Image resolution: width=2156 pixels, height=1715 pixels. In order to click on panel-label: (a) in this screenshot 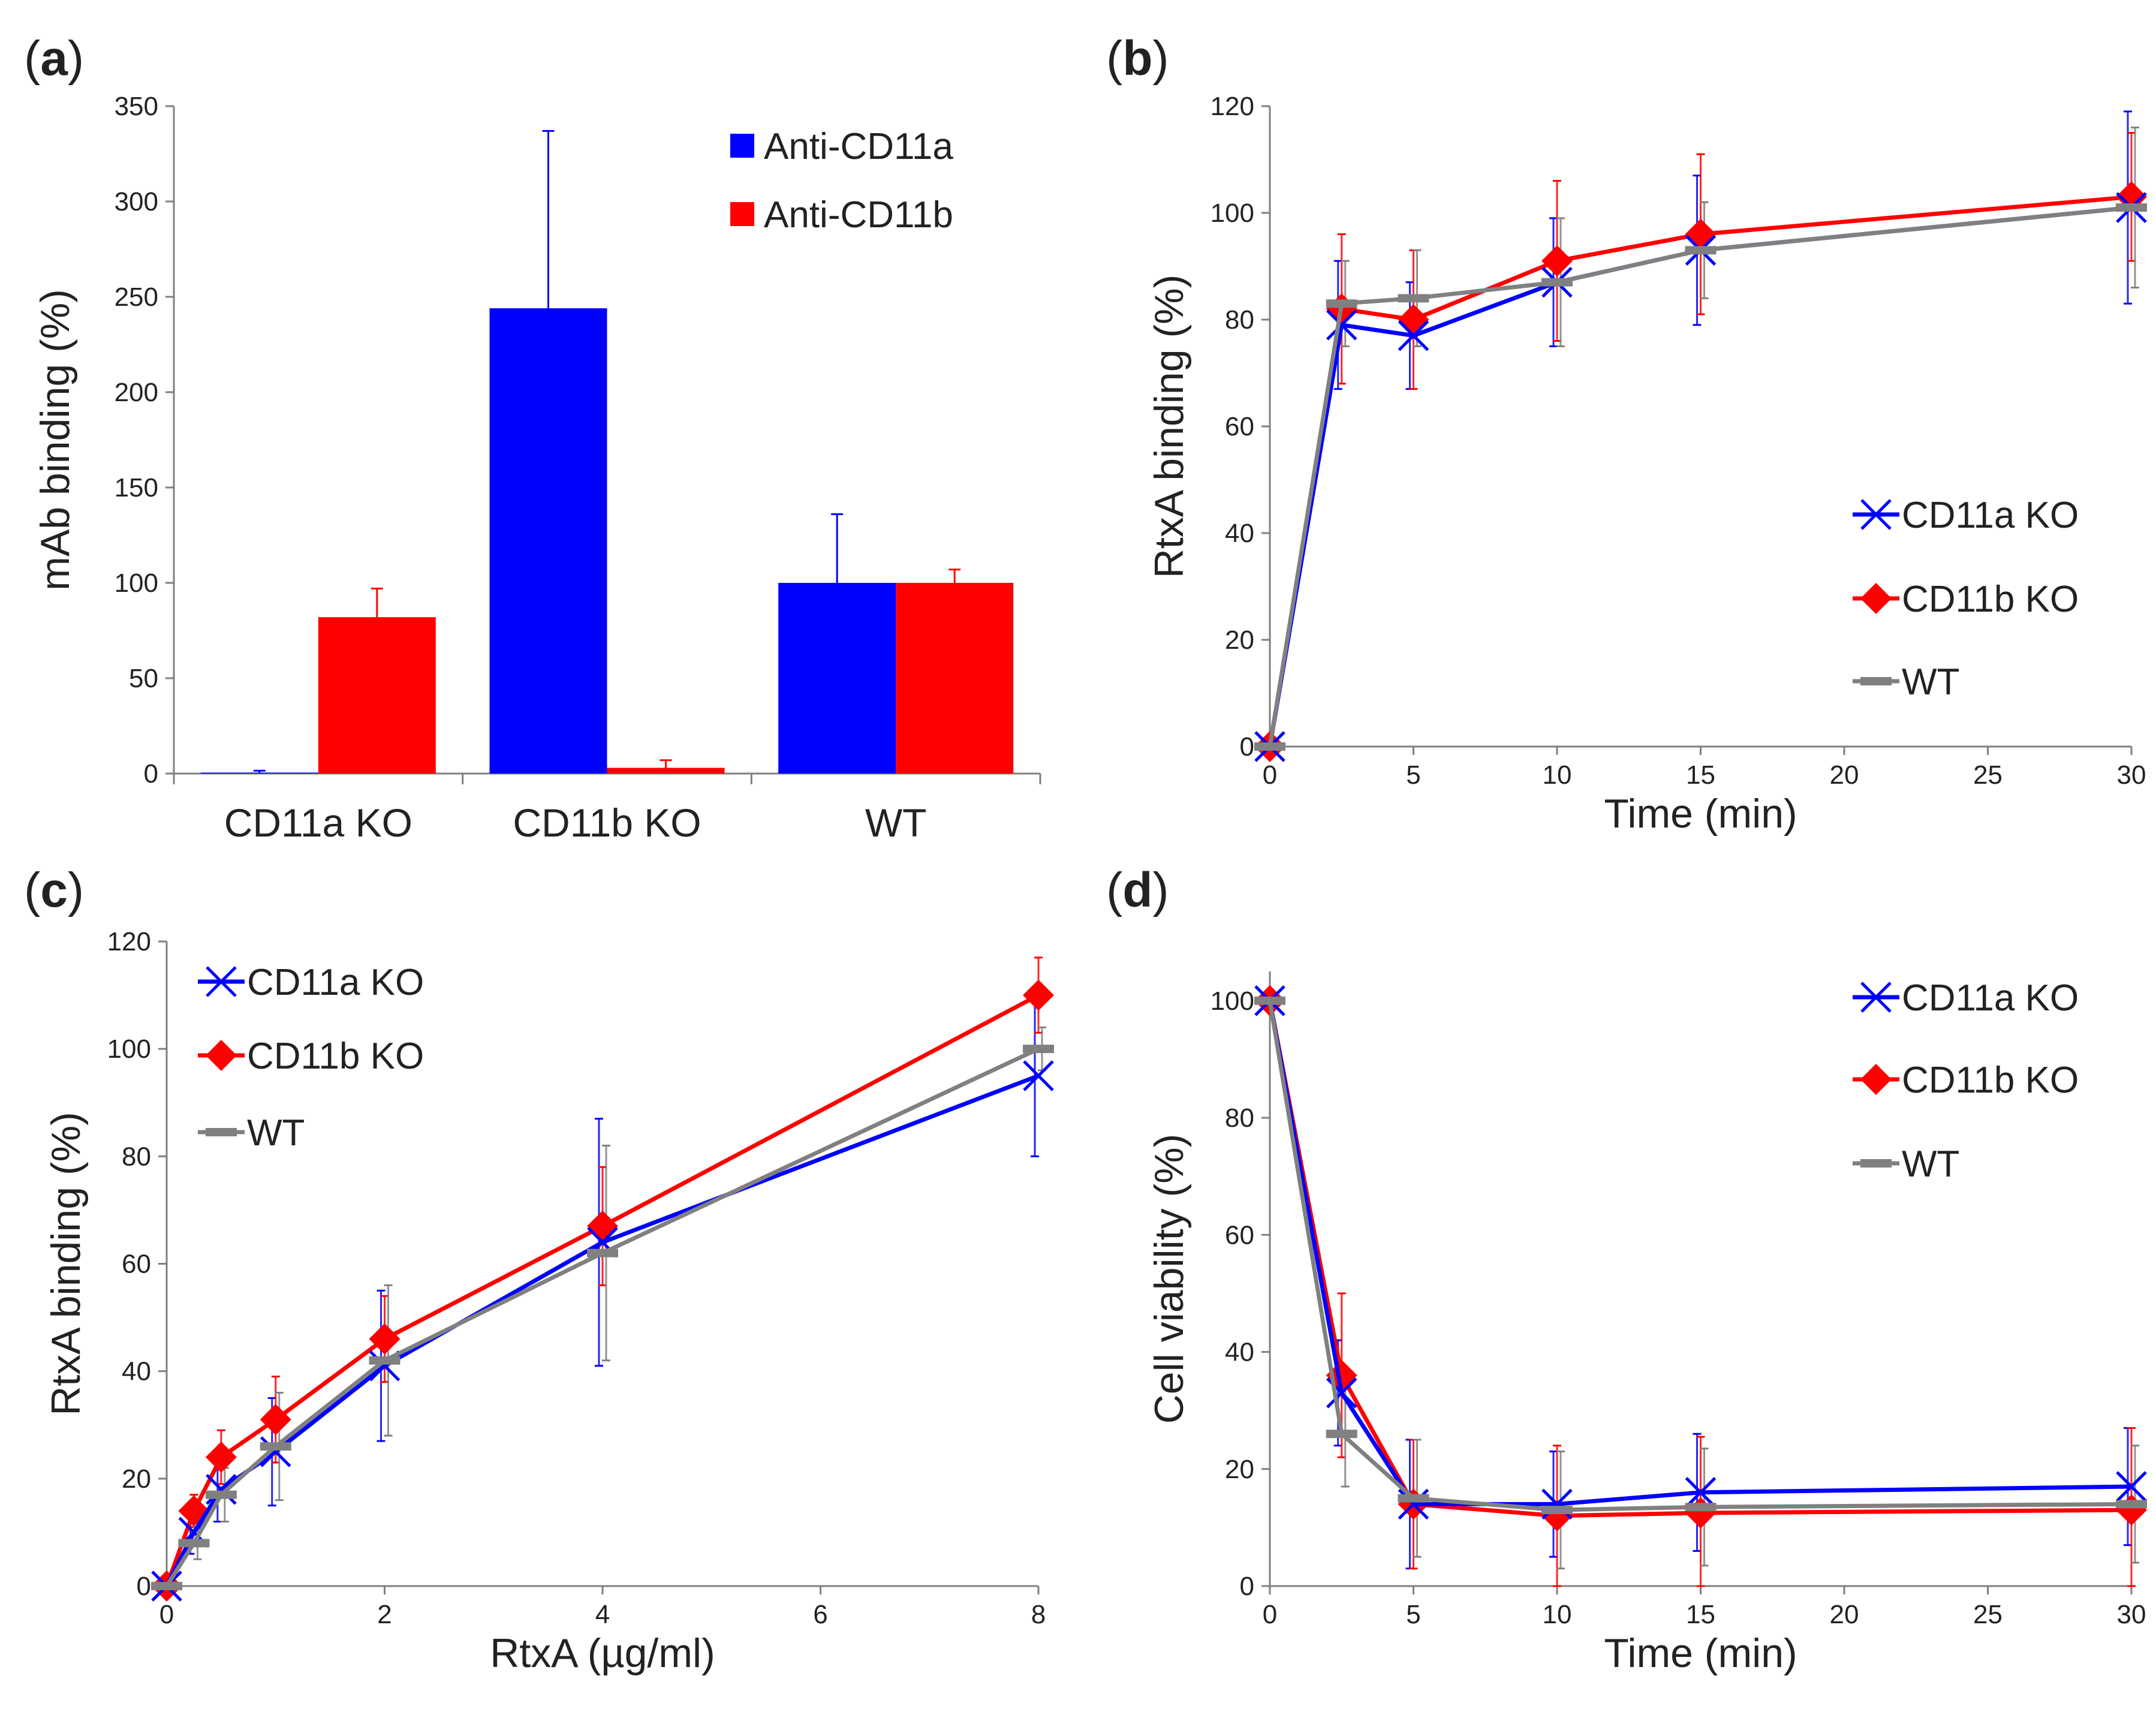, I will do `click(54, 58)`.